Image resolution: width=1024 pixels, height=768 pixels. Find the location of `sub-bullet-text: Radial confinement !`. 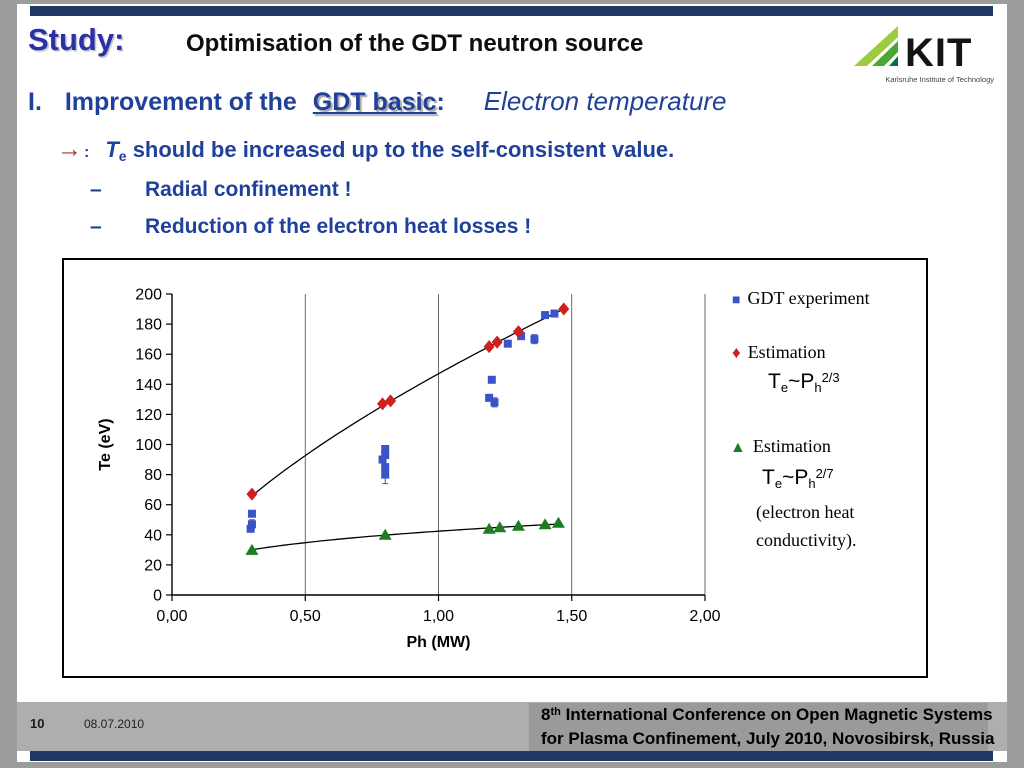

sub-bullet-text: Radial confinement ! is located at coordinates (248, 189).